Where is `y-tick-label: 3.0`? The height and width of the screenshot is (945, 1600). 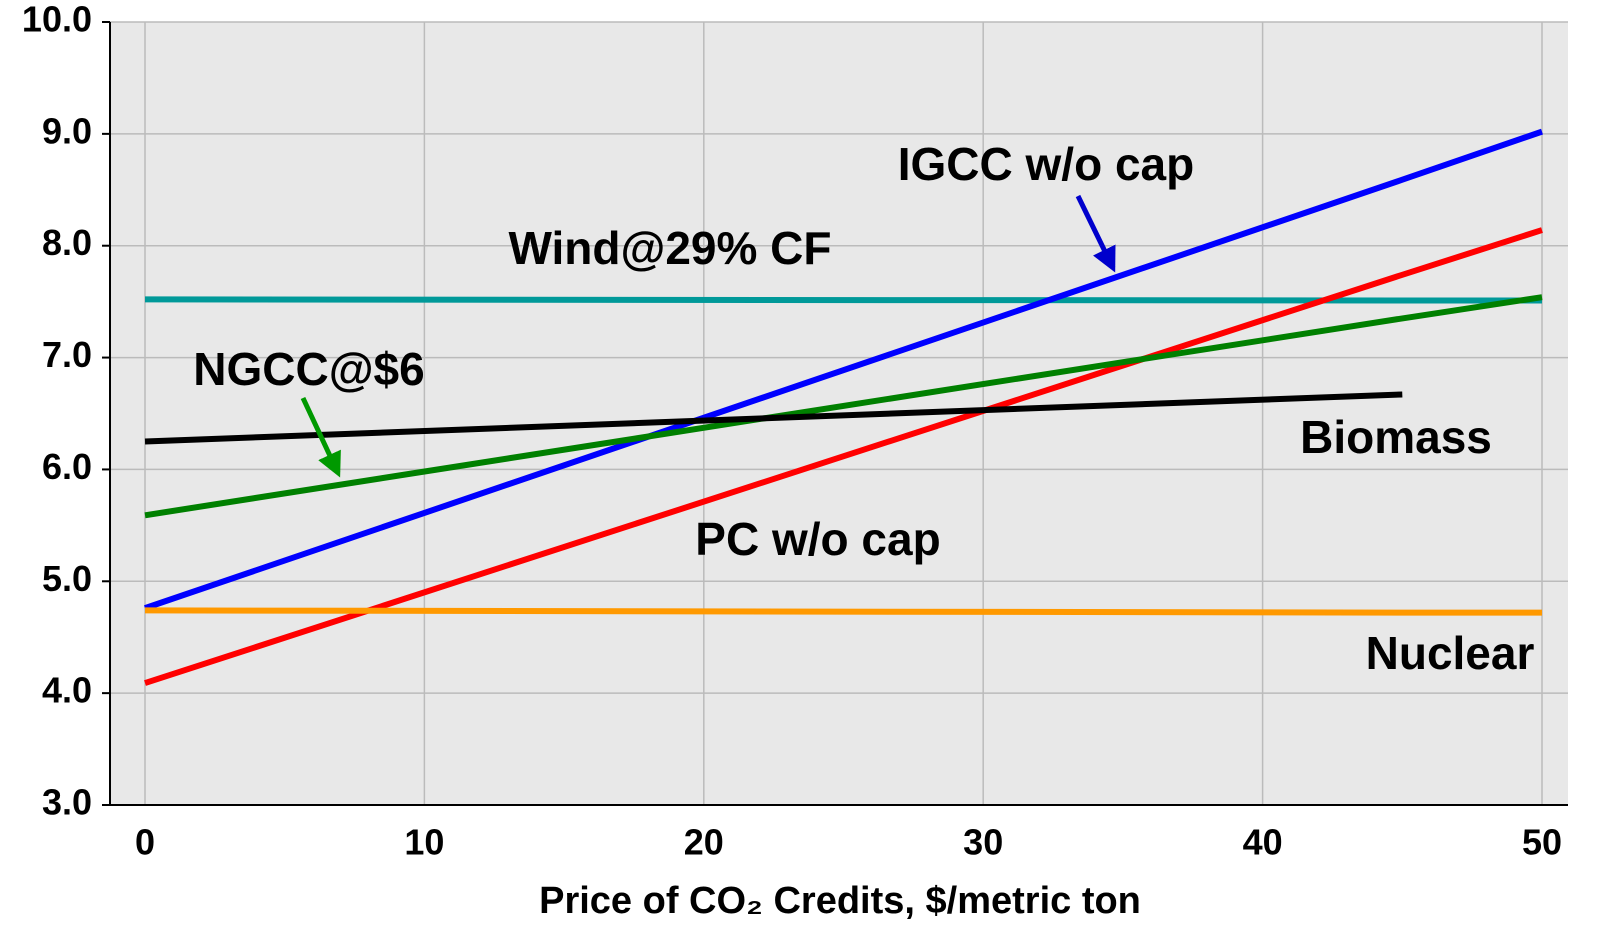
y-tick-label: 3.0 is located at coordinates (67, 802).